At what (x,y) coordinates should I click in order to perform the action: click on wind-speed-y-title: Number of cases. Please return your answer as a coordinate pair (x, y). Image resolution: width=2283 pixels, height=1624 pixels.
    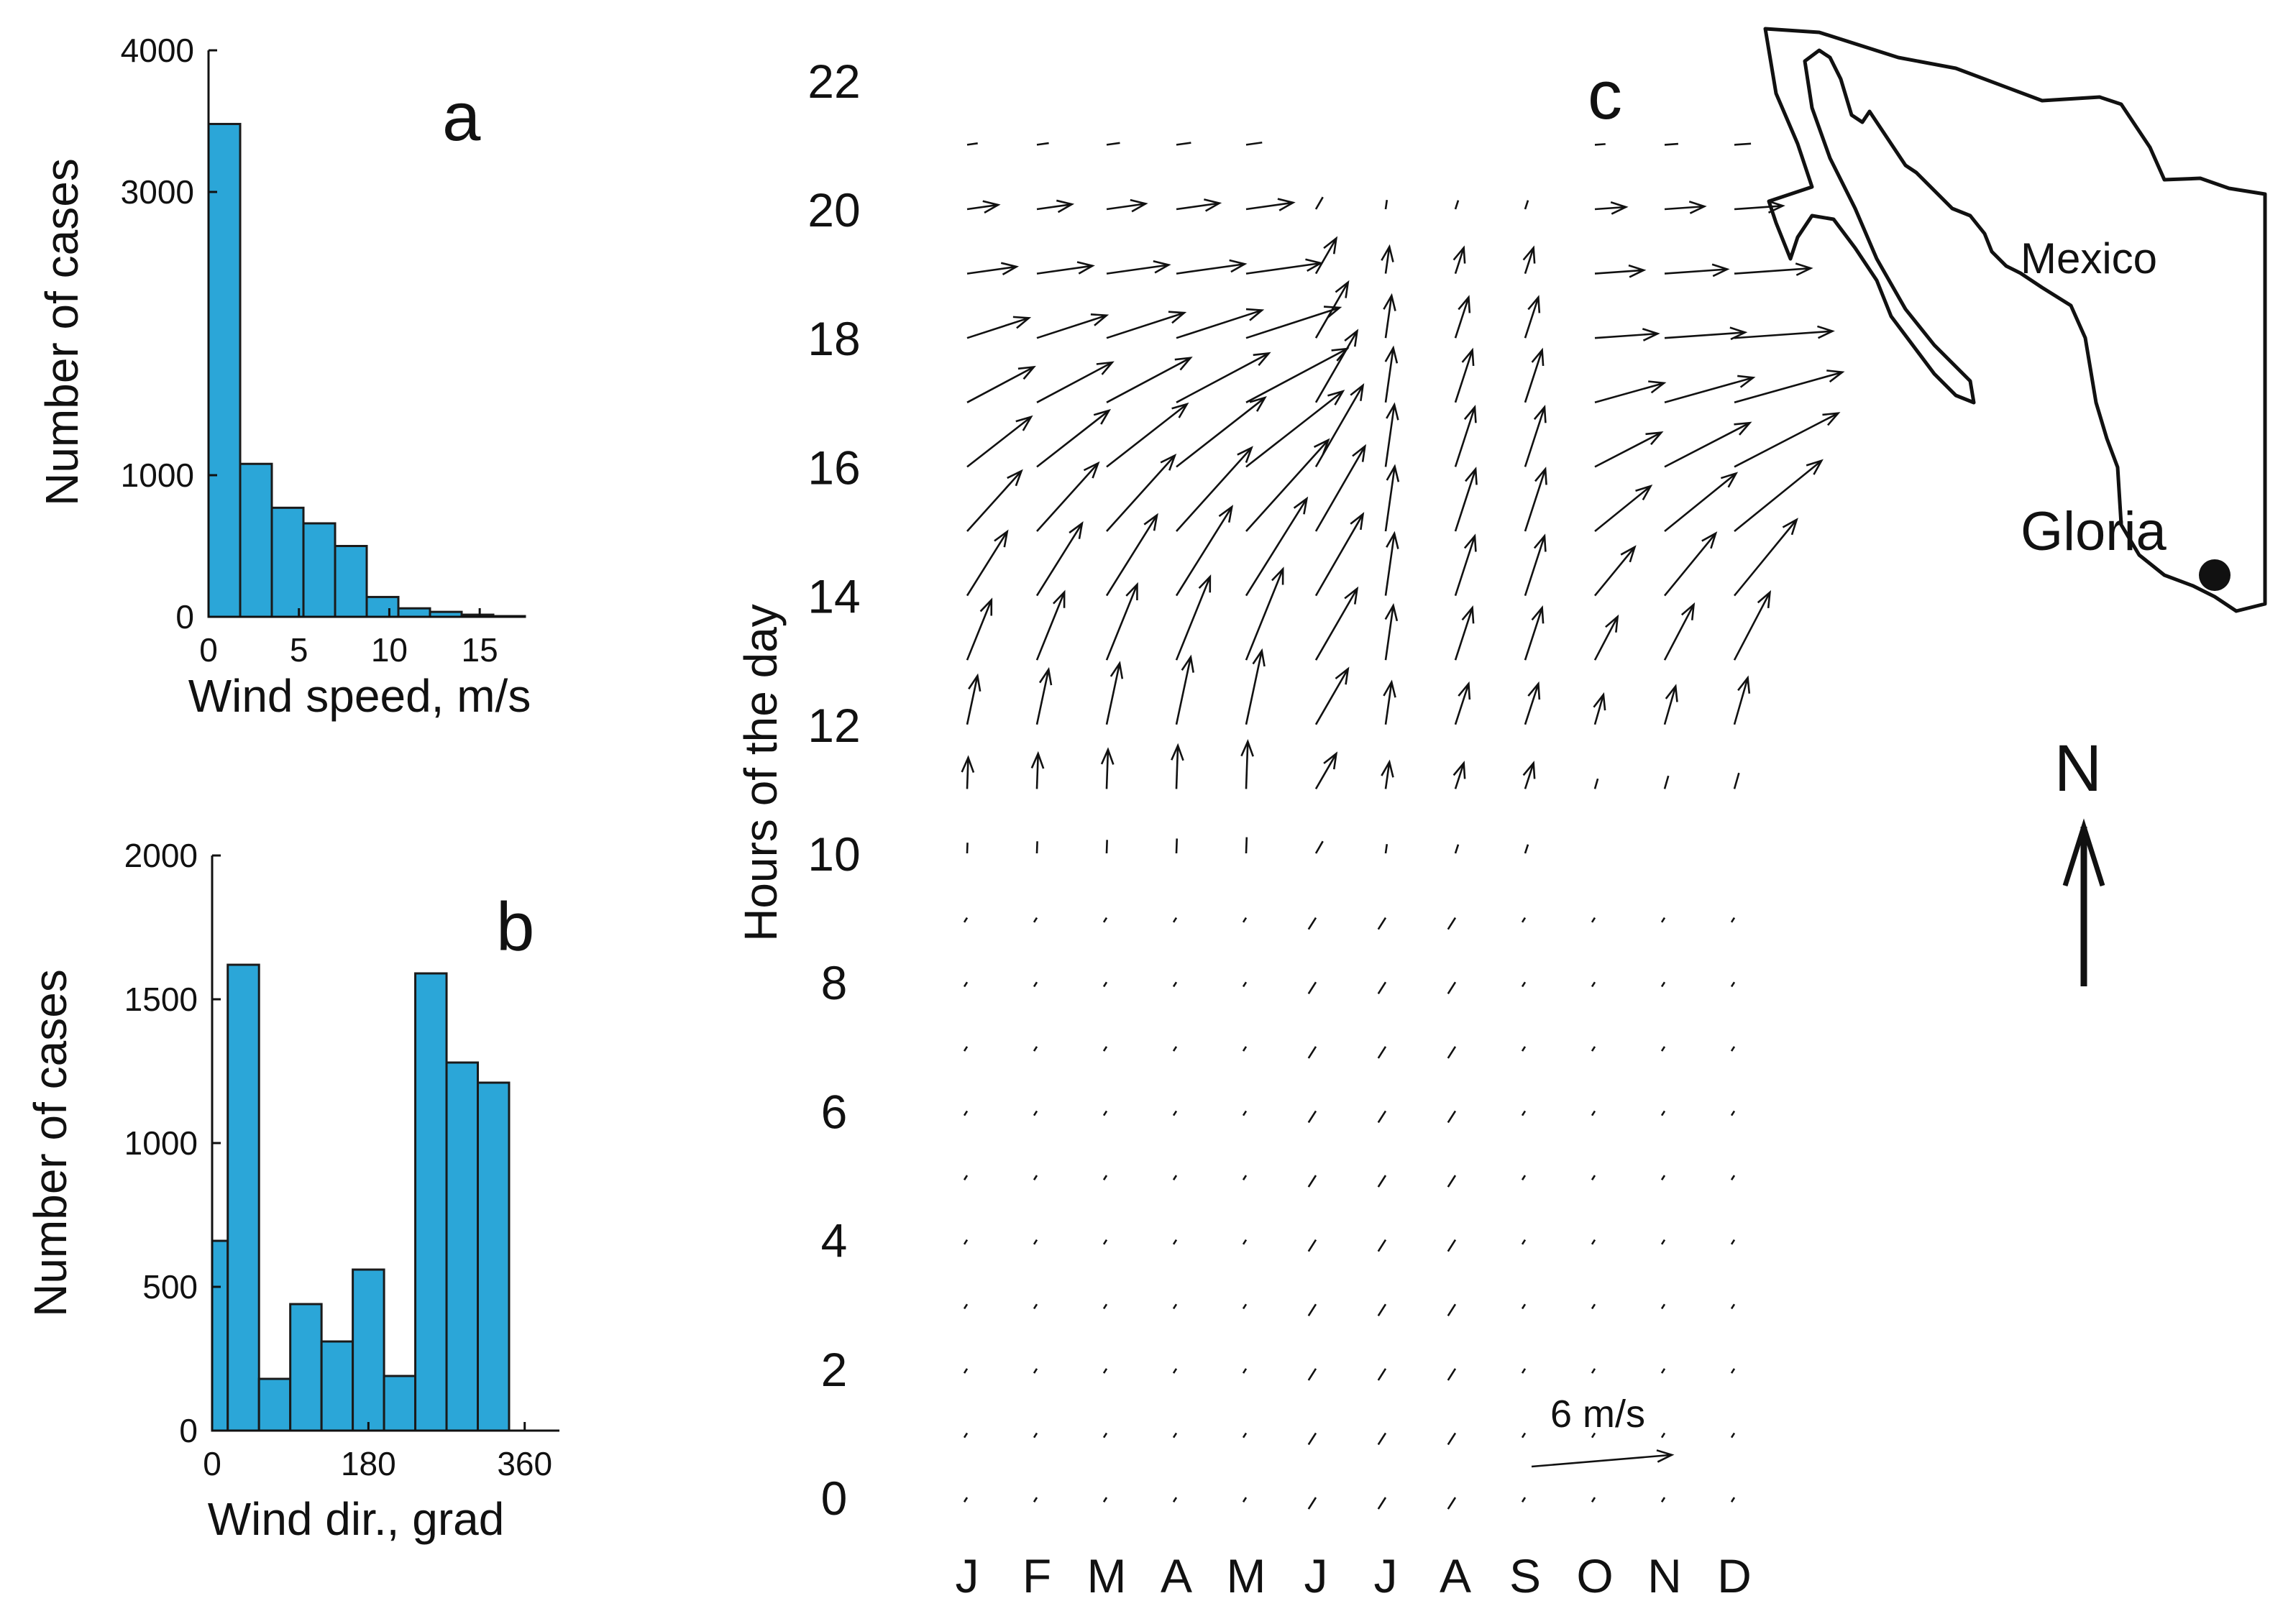
    Looking at the image, I should click on (62, 332).